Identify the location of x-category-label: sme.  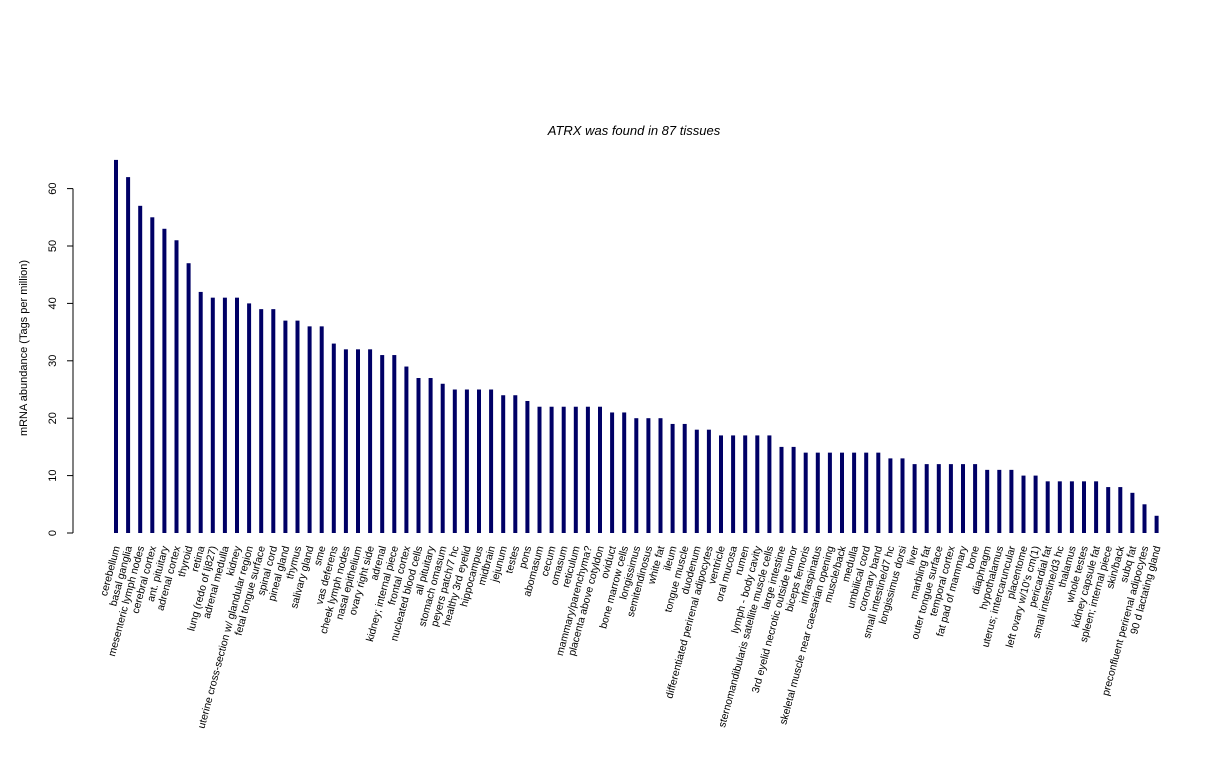
(320, 556).